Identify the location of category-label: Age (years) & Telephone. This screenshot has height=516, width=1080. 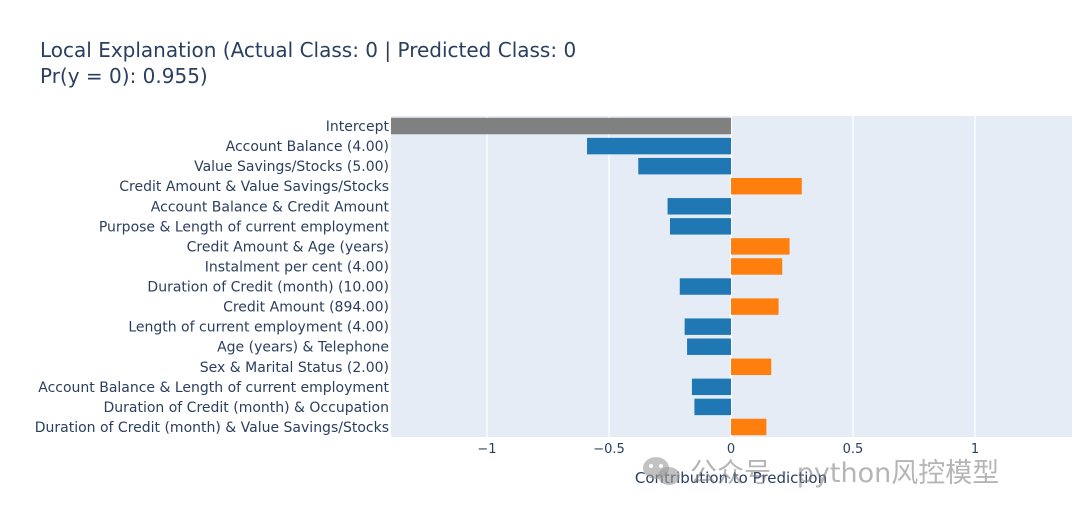
(303, 348).